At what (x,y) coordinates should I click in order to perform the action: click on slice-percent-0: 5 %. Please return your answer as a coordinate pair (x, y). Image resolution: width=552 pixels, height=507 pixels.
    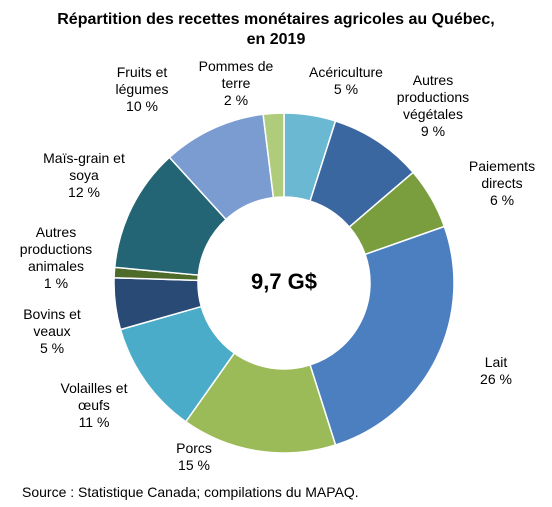
    Looking at the image, I should click on (346, 89).